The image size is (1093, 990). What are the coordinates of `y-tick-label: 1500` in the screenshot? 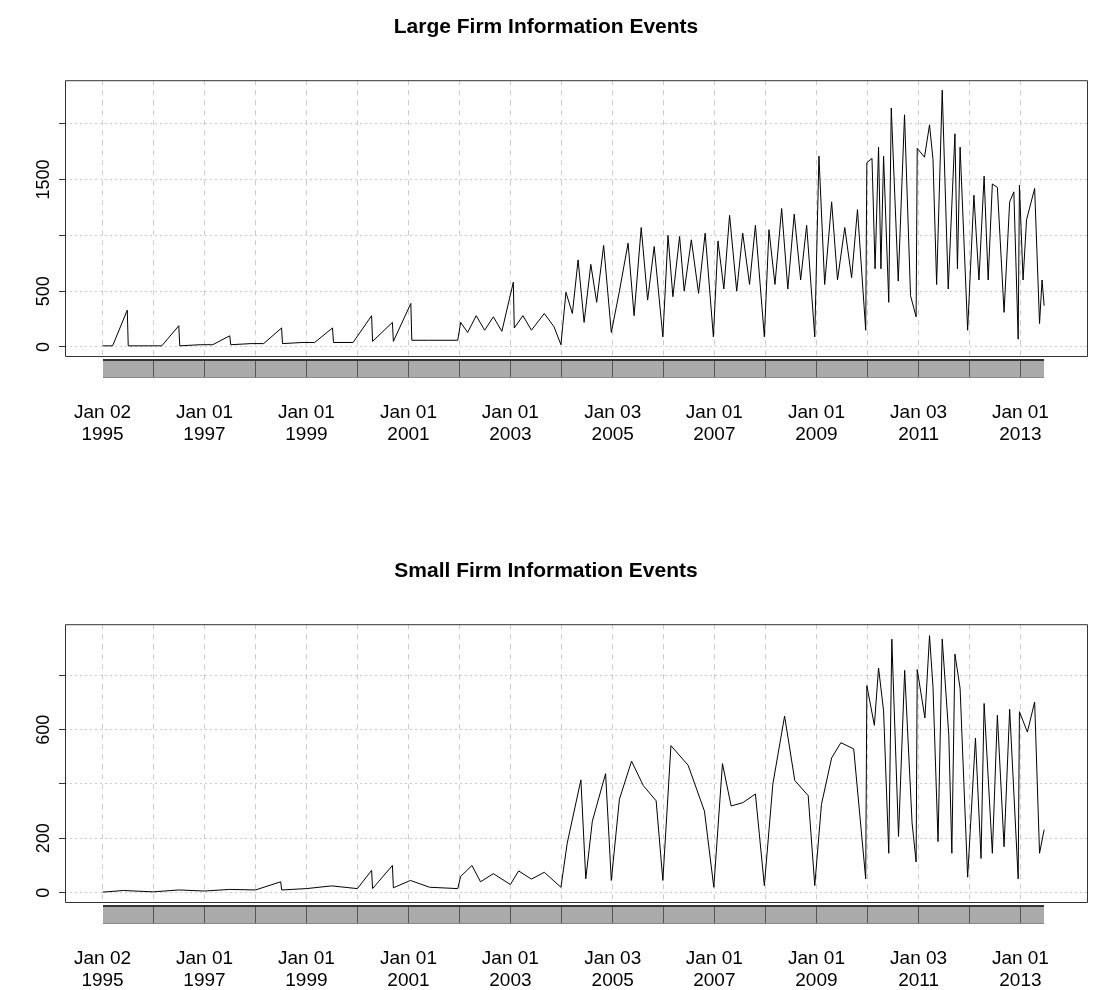 It's located at (42, 179).